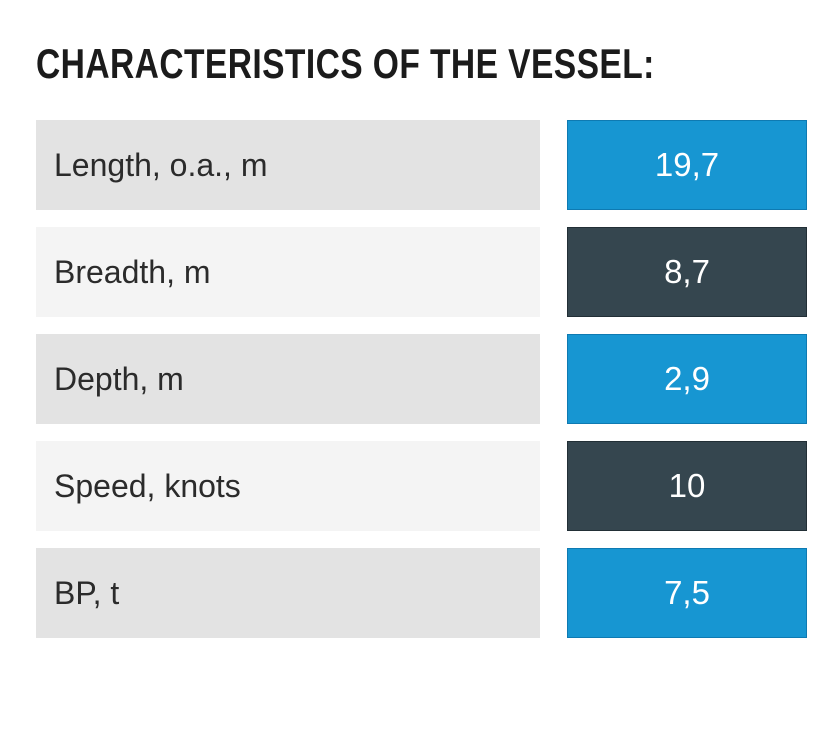 The height and width of the screenshot is (734, 830). Describe the element at coordinates (119, 378) in the screenshot. I see `characteristic-label: Depth, m` at that location.